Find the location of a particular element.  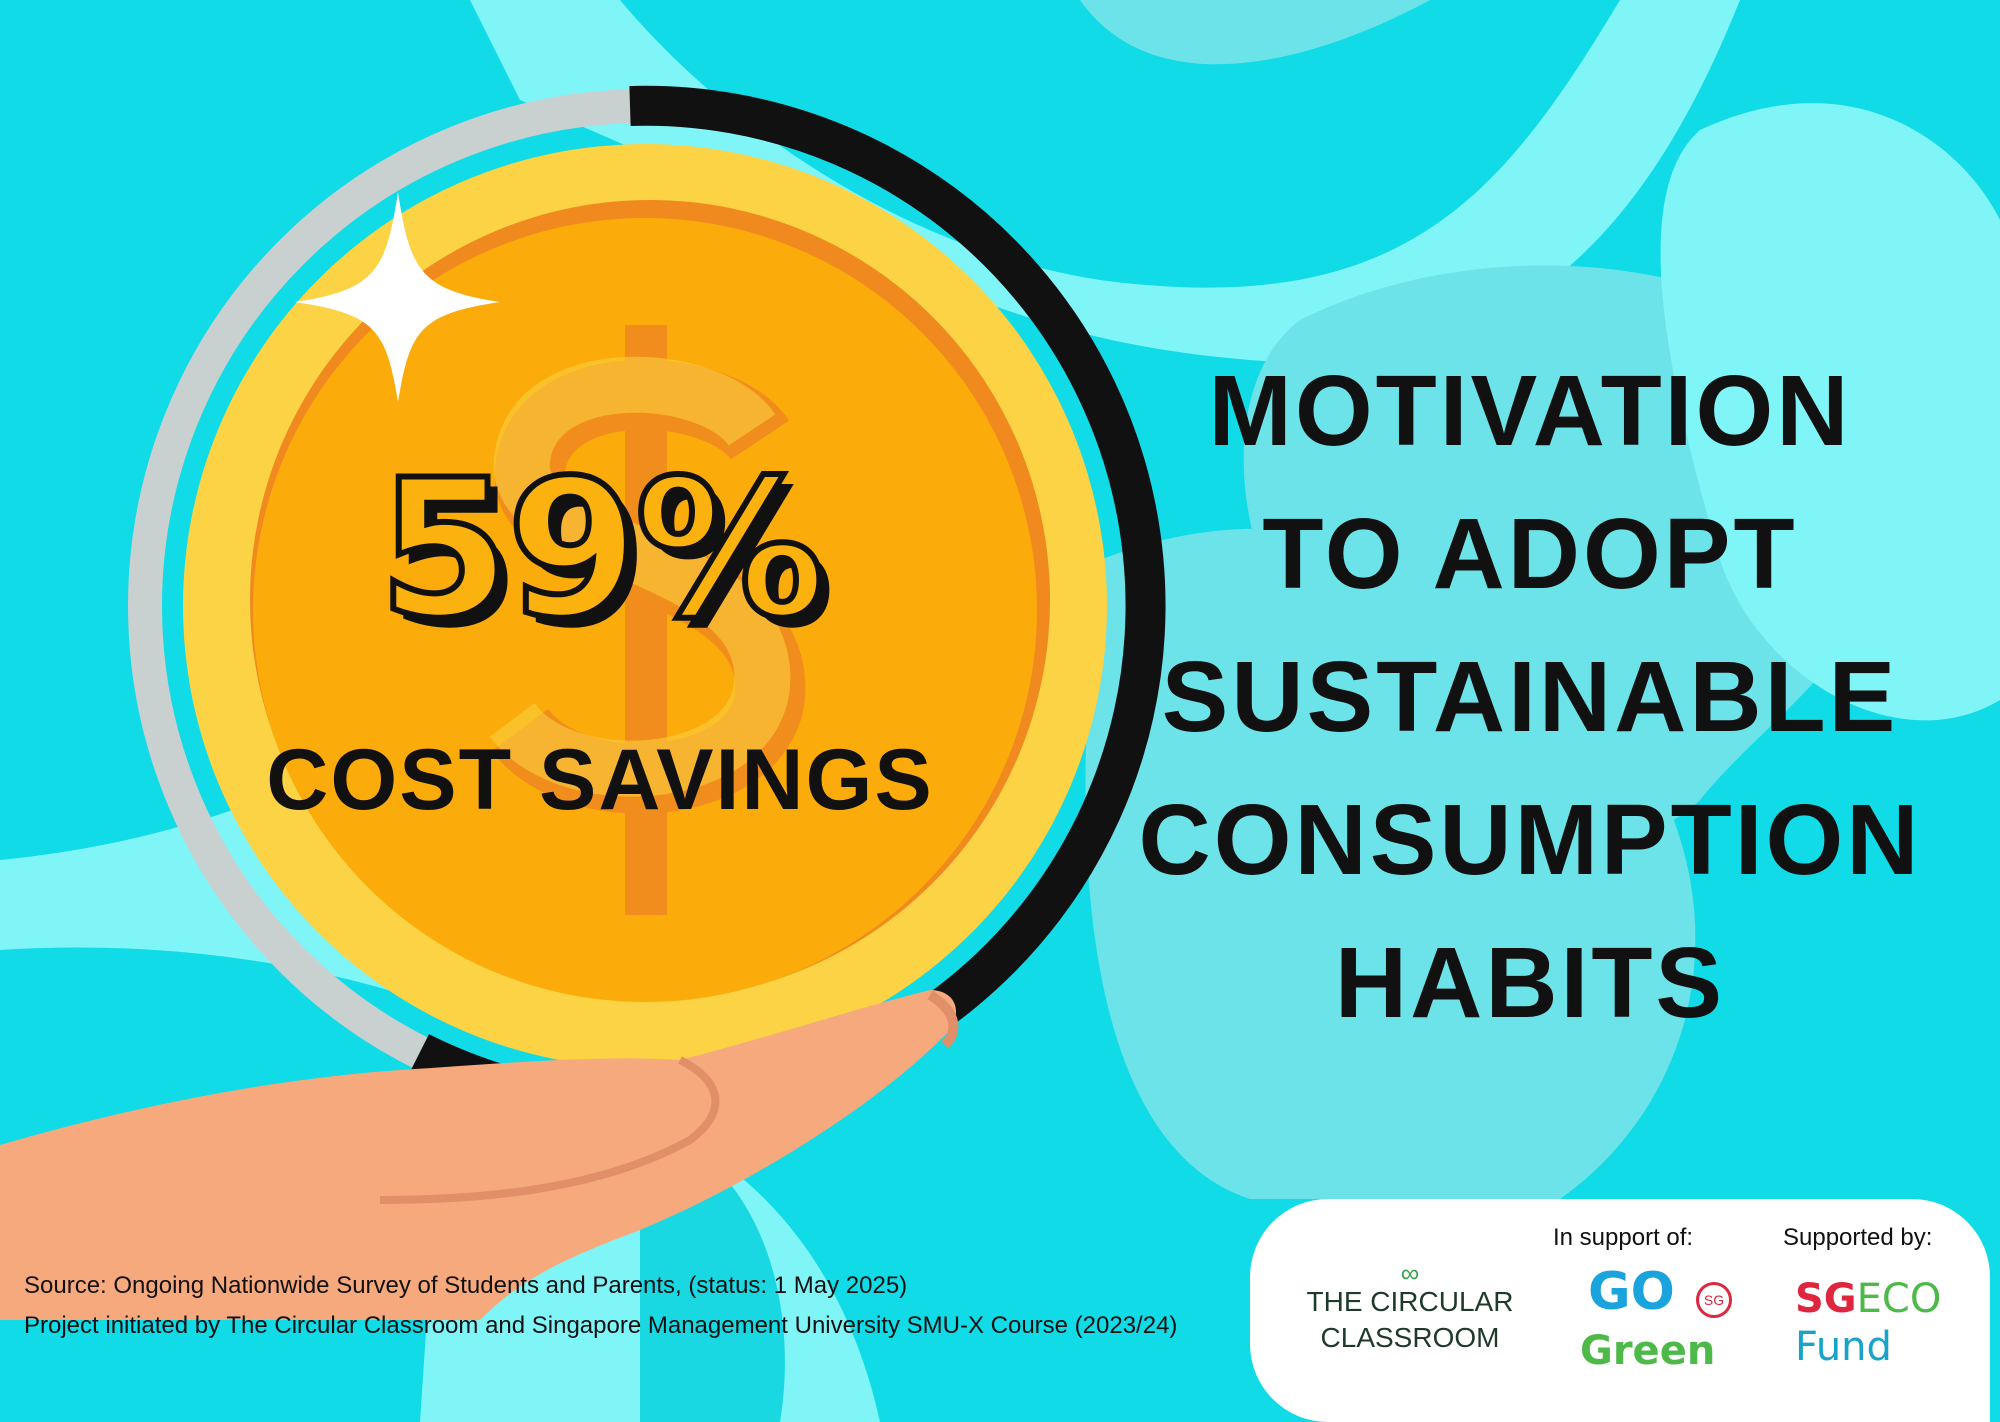

headline-line: SUSTAINABLE is located at coordinates (1530, 697).